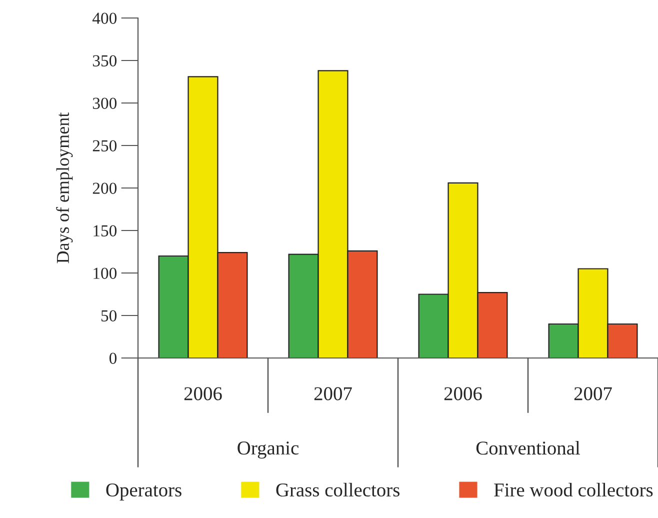 The height and width of the screenshot is (518, 658). Describe the element at coordinates (268, 450) in the screenshot. I see `text: Organic` at that location.